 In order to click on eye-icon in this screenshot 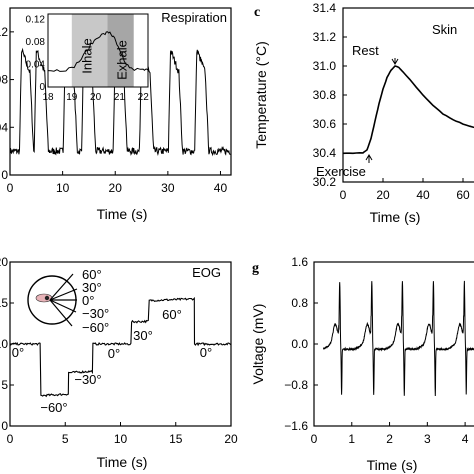, I will do `click(44, 298)`.